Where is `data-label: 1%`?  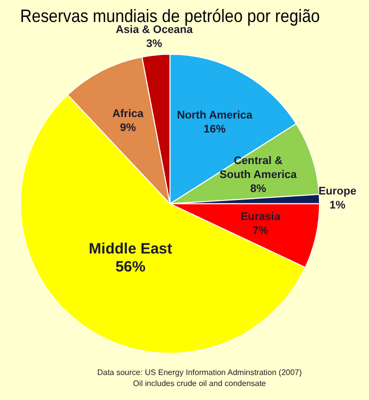 data-label: 1% is located at coordinates (337, 206).